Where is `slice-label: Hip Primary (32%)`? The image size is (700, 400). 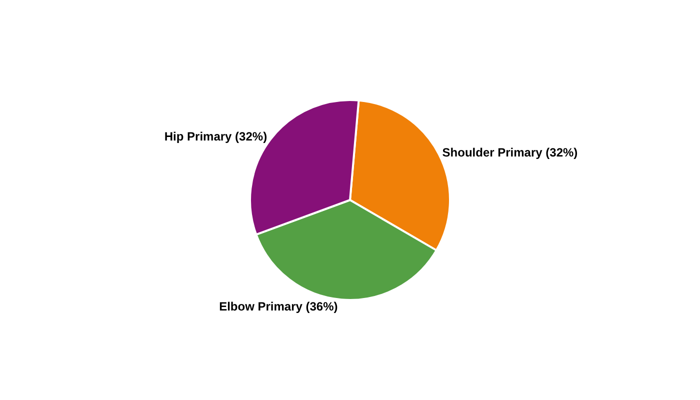
slice-label: Hip Primary (32%) is located at coordinates (216, 137).